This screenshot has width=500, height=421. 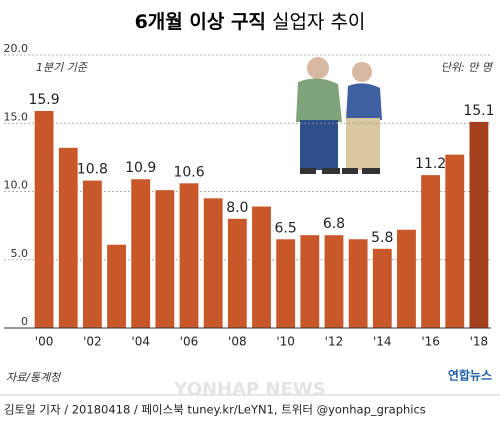 What do you see at coordinates (334, 224) in the screenshot?
I see `value-label: 6.8` at bounding box center [334, 224].